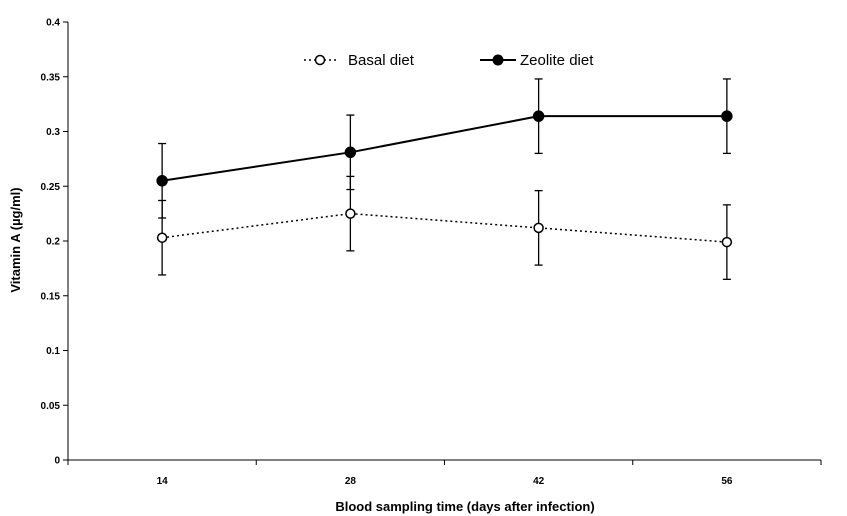 This screenshot has height=516, width=847. I want to click on series-zeolite-line, so click(444, 148).